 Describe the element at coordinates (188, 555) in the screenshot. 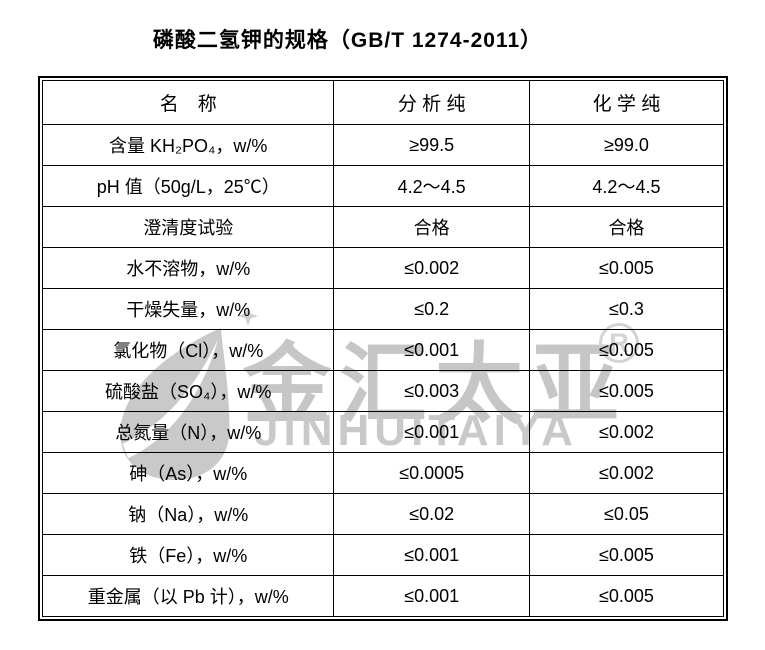

I see `spec-name-cell: 铁（Fe），w/%` at that location.